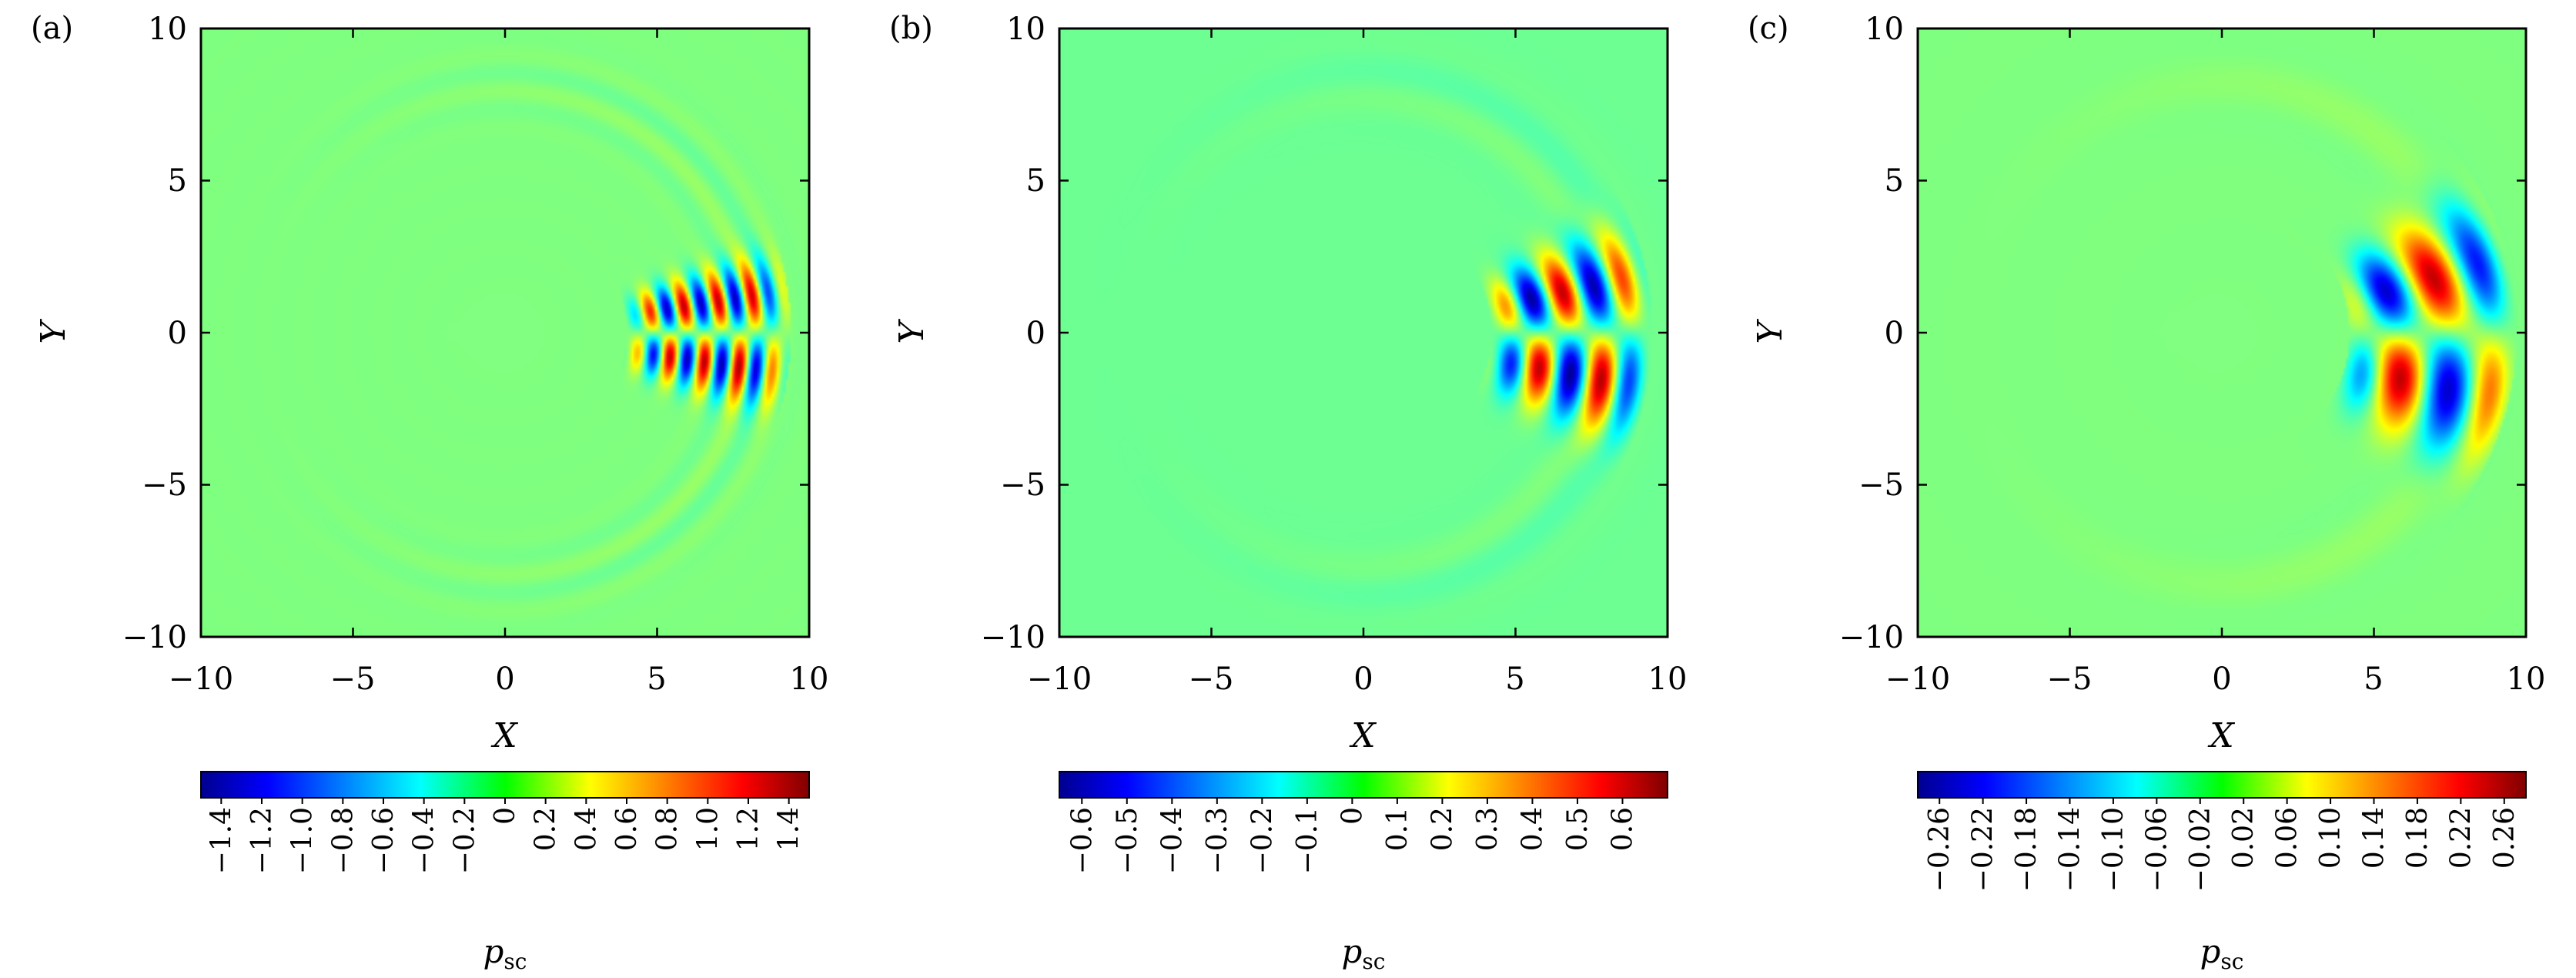  I want to click on colorbar-tick-label: −0.3, so click(1218, 840).